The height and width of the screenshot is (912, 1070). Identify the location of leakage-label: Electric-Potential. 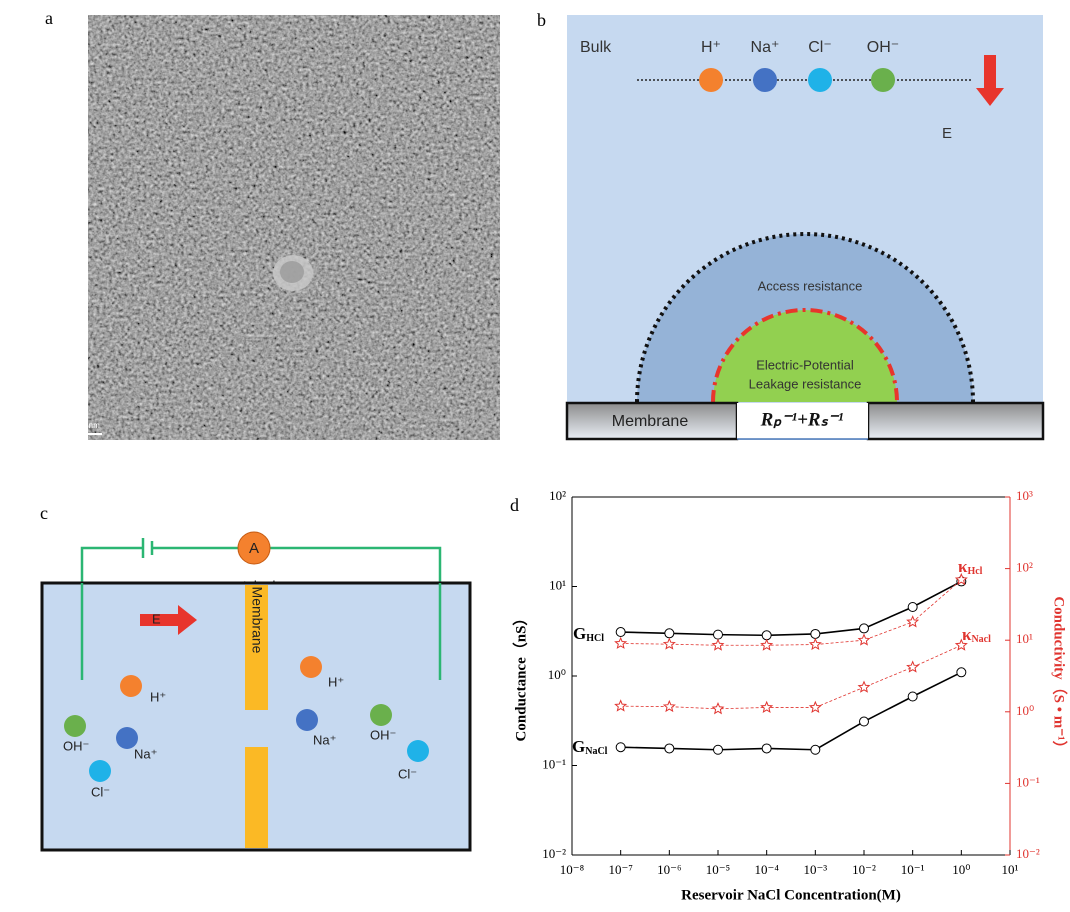
(805, 364).